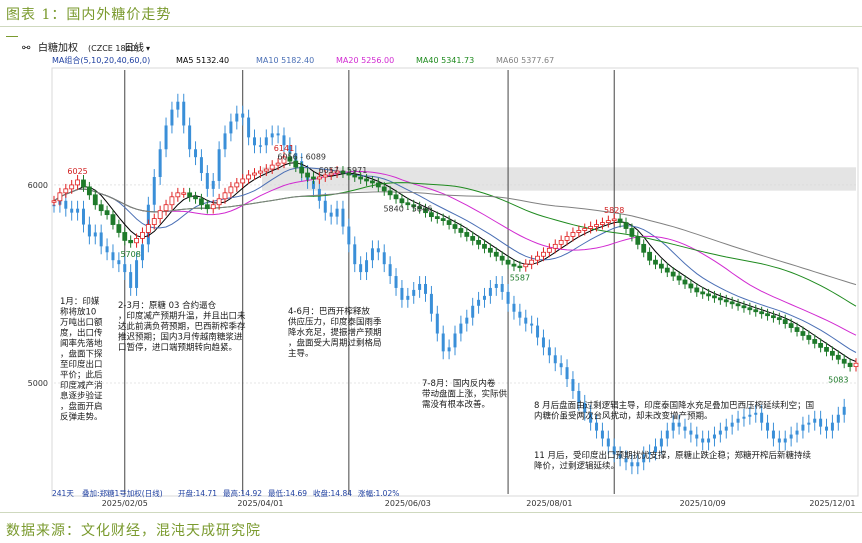 This screenshot has height=543, width=862. I want to click on y-tick-label: 5000, so click(38, 383).